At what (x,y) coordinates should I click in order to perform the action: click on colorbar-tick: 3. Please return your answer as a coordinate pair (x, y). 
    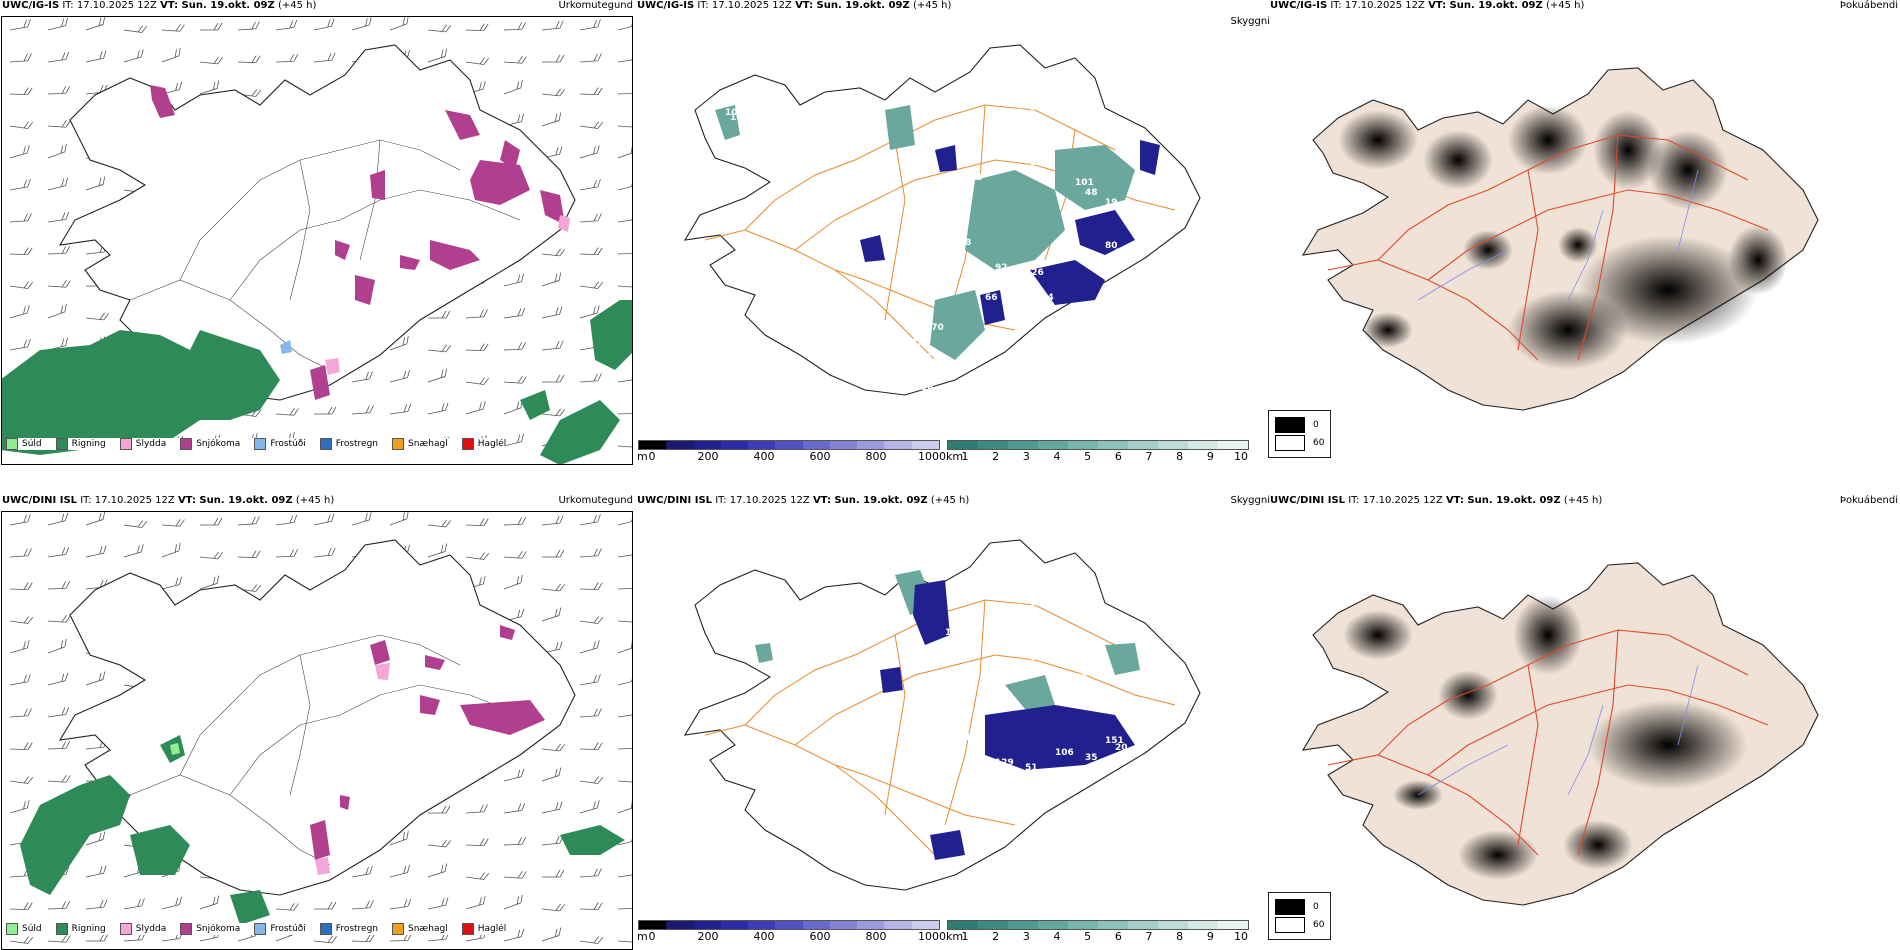
    Looking at the image, I should click on (1026, 456).